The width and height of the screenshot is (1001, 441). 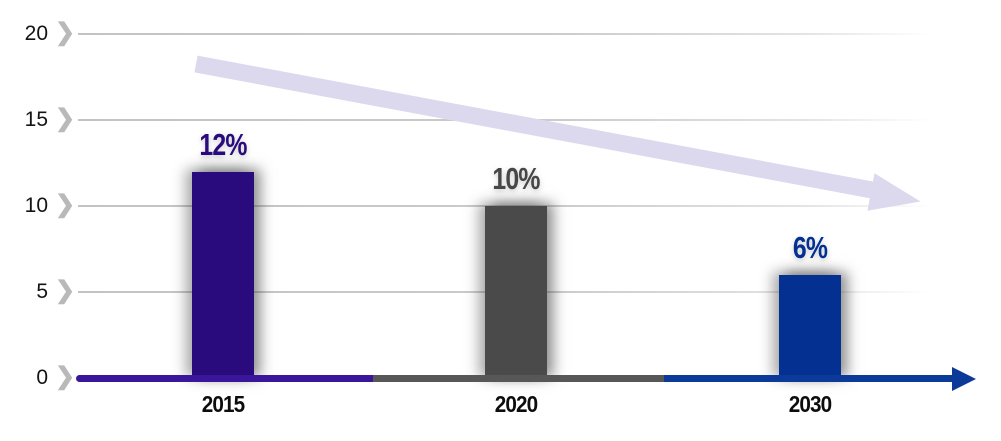 I want to click on x-axis-category-label: 2030, so click(x=810, y=404).